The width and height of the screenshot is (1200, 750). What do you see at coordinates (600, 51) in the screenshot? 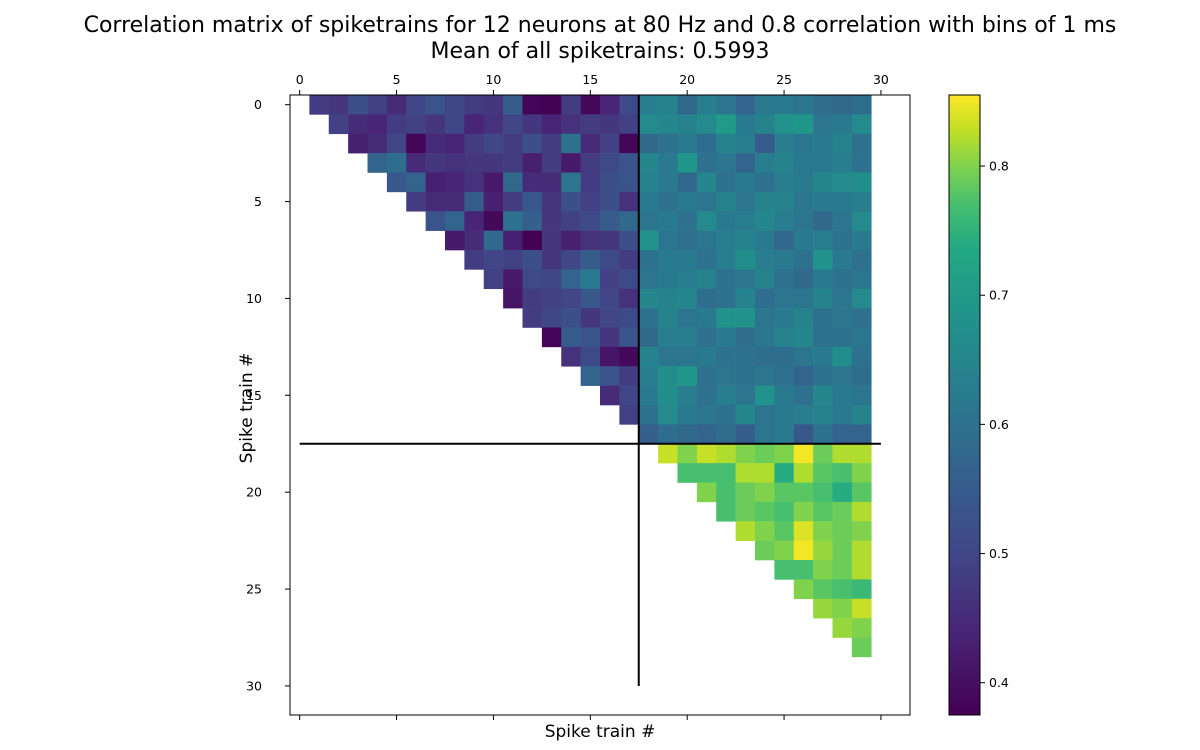
I see `chart-subtitle: Mean of all spiketrains: 0.5993` at bounding box center [600, 51].